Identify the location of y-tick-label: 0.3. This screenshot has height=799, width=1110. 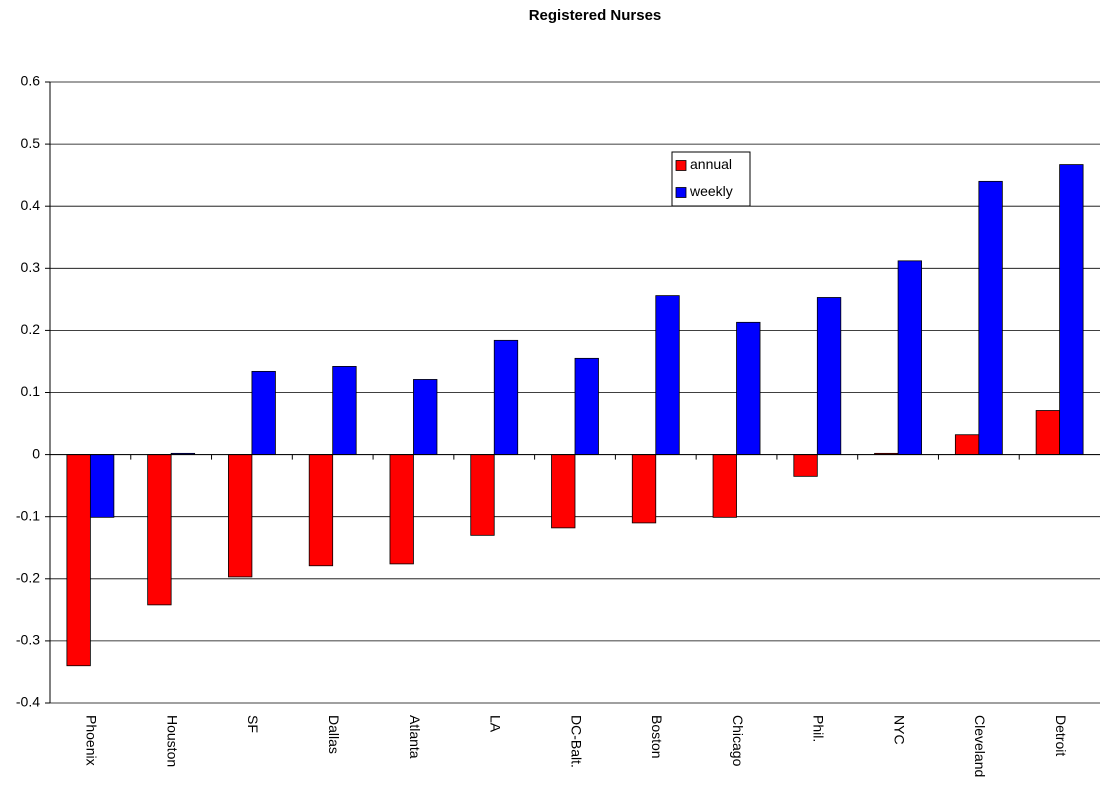
(31, 267).